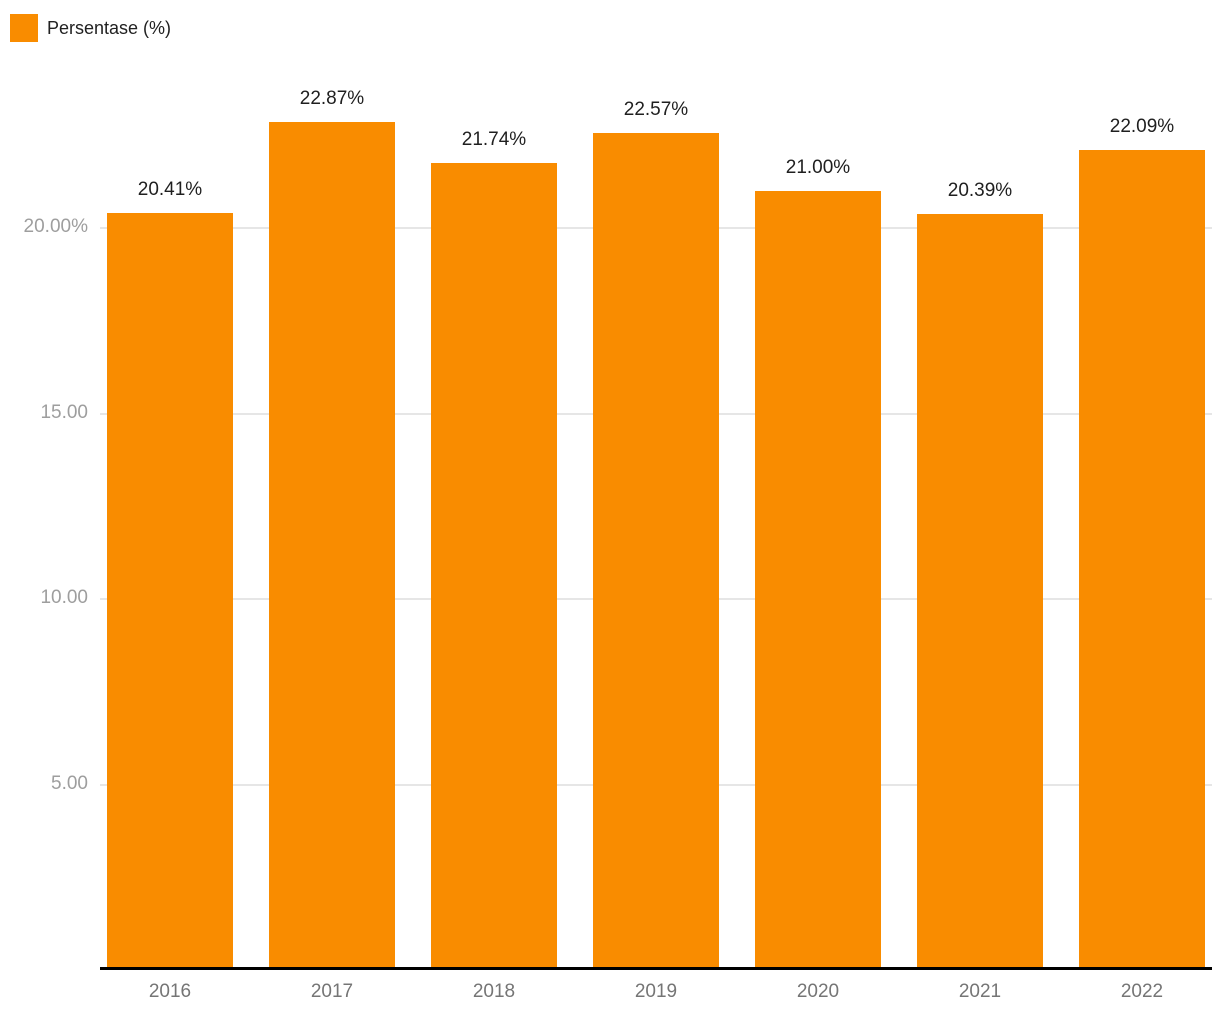  What do you see at coordinates (818, 167) in the screenshot?
I see `value-label-2020: 21.00%` at bounding box center [818, 167].